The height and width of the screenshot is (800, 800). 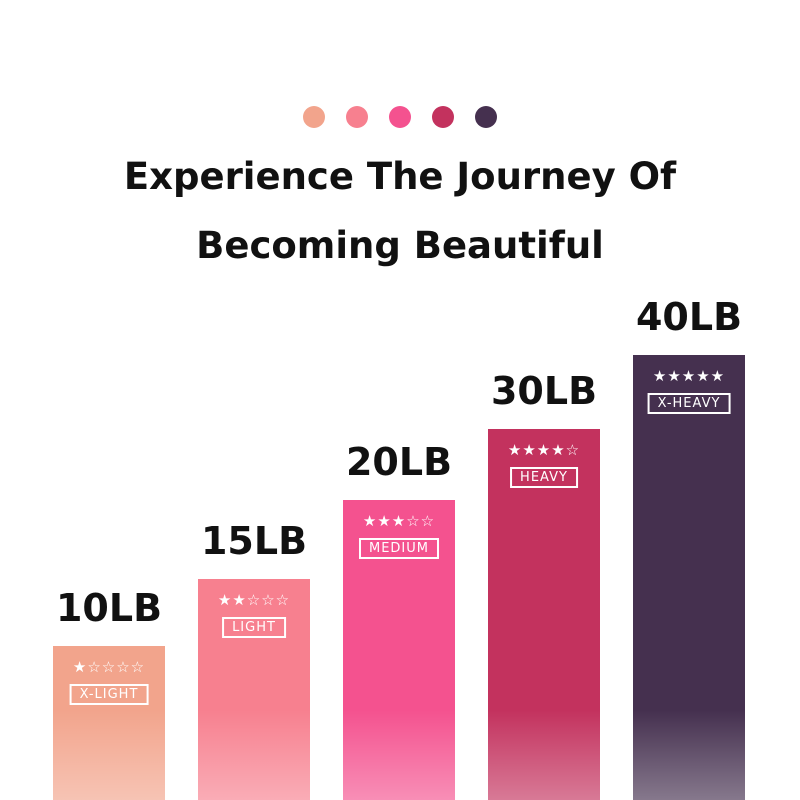 I want to click on resistance-bar: 15LB ★★☆☆☆ LIGHT, so click(x=254, y=659).